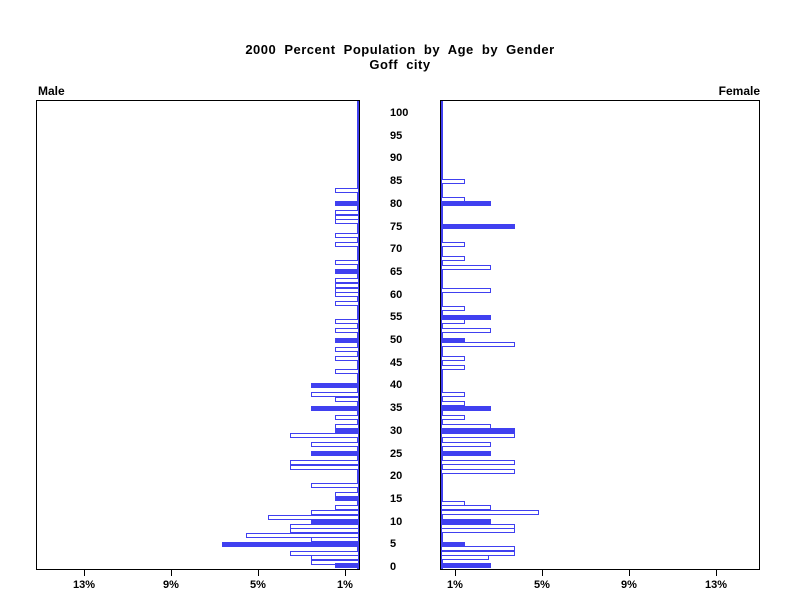 The height and width of the screenshot is (600, 800). What do you see at coordinates (629, 585) in the screenshot?
I see `female-tick-label-9pct: 9%` at bounding box center [629, 585].